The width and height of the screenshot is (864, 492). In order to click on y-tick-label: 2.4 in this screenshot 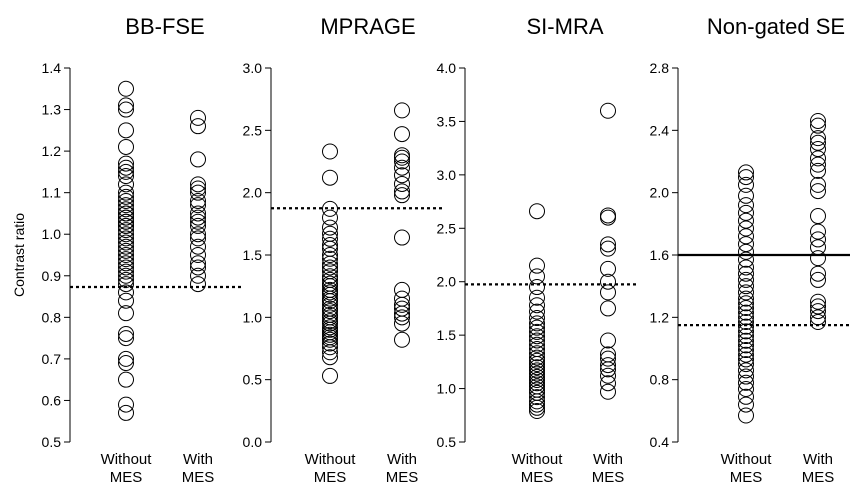, I will do `click(660, 130)`.